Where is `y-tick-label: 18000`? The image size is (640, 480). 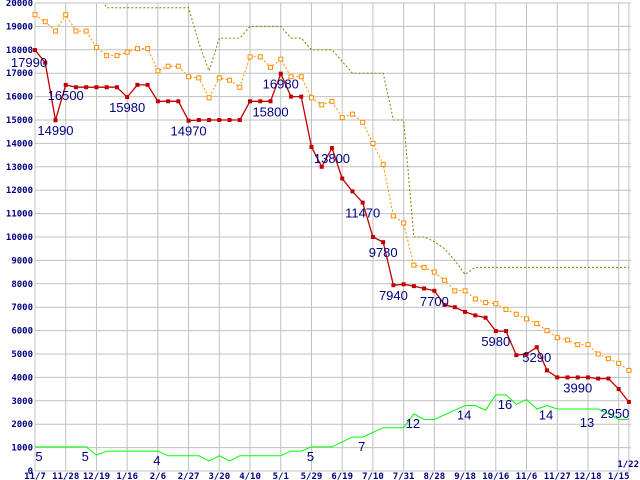
y-tick-label: 18000 is located at coordinates (19, 51).